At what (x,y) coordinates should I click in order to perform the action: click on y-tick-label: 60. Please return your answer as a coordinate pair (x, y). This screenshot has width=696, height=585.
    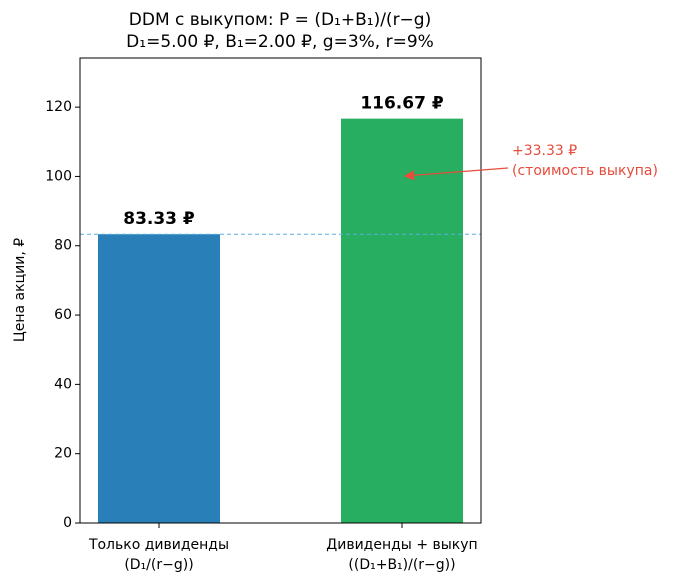
    Looking at the image, I should click on (63, 315).